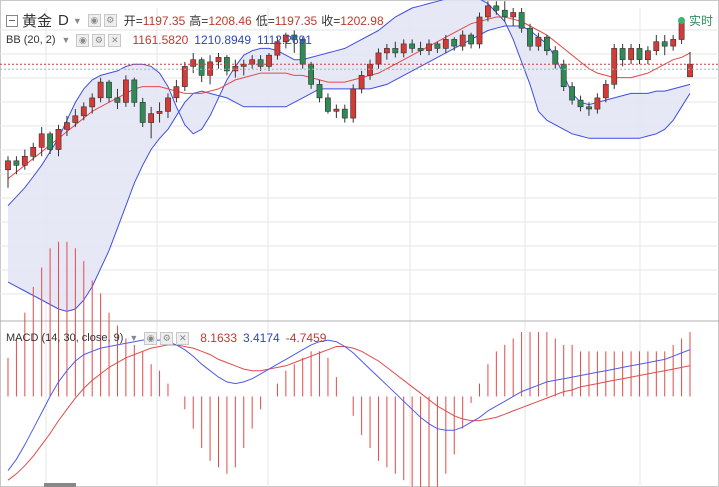 Image resolution: width=719 pixels, height=487 pixels. What do you see at coordinates (31, 40) in the screenshot?
I see `bb-label: BB (20, 2)` at bounding box center [31, 40].